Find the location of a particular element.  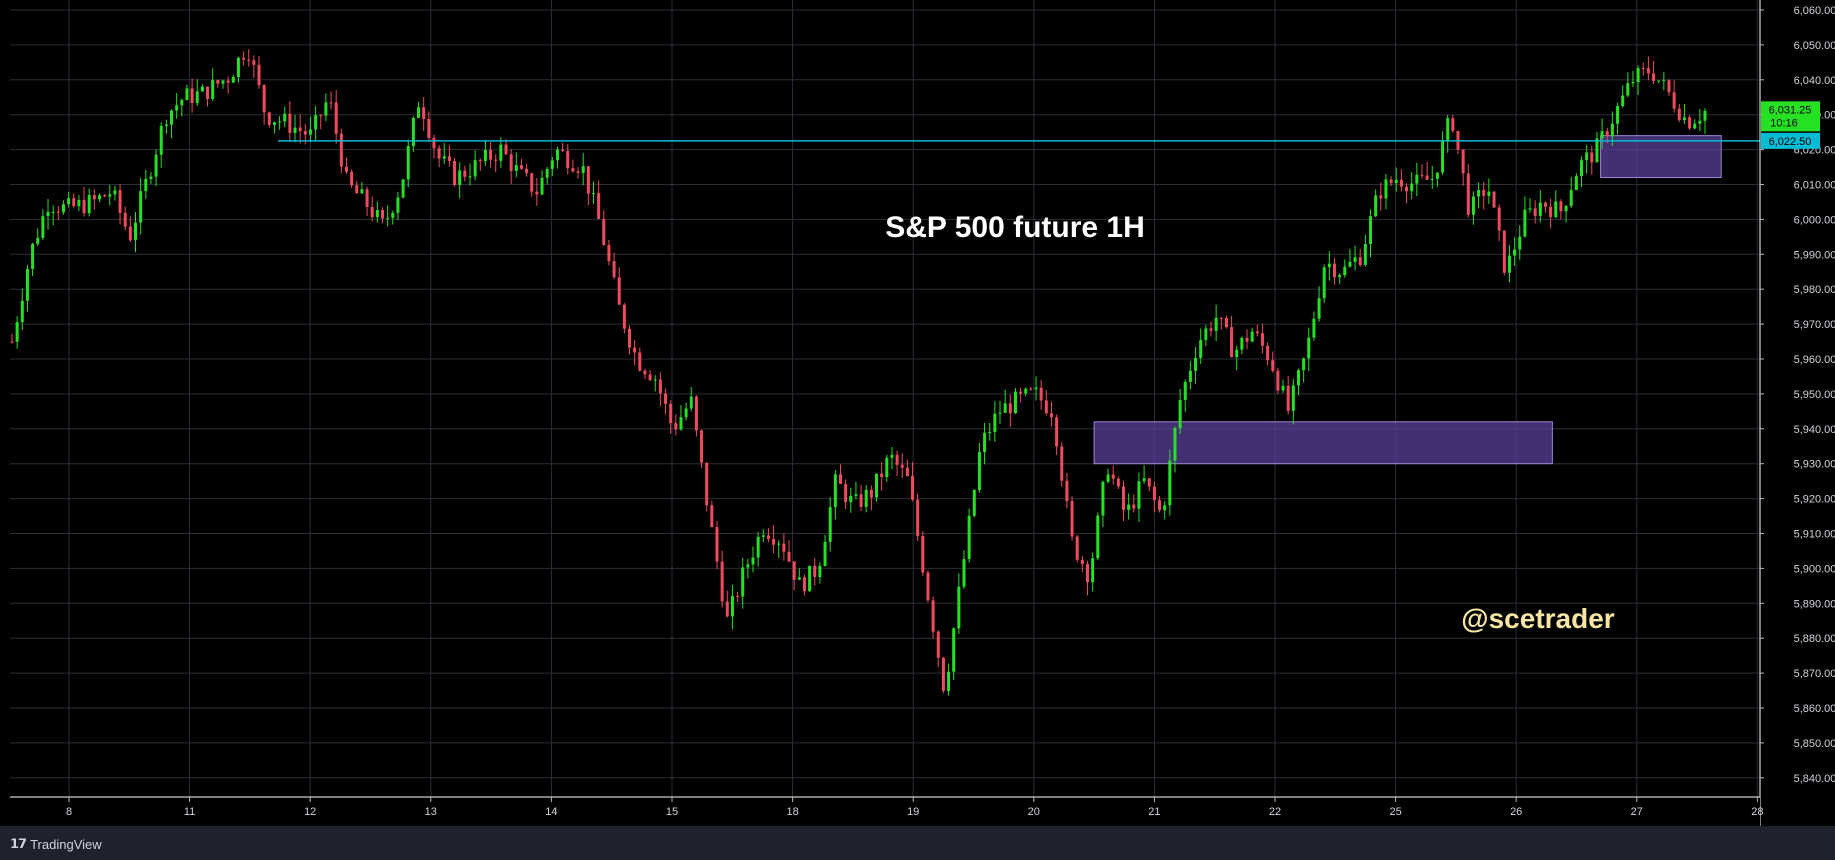

zones is located at coordinates (1407, 300).